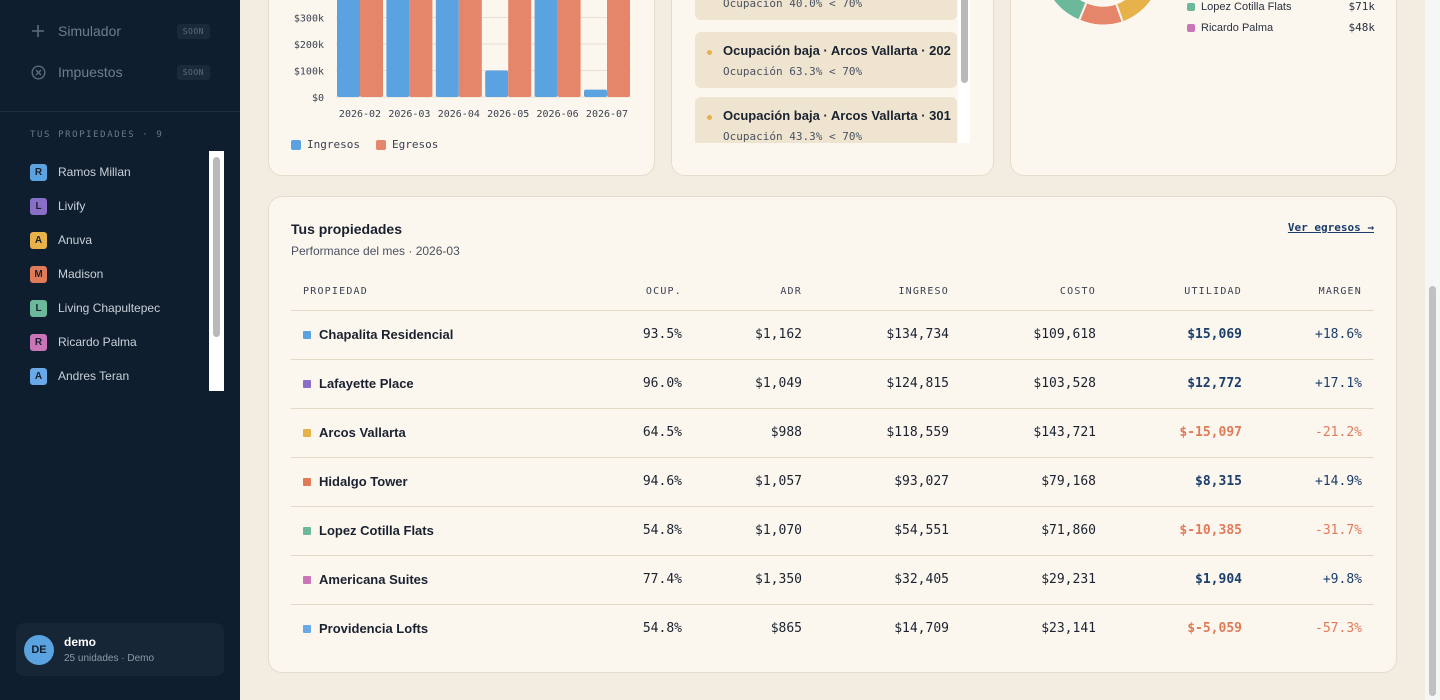 Image resolution: width=1440 pixels, height=700 pixels. Describe the element at coordinates (375, 251) in the screenshot. I see `table-subtitle: Performance del mes · 2026-03` at that location.